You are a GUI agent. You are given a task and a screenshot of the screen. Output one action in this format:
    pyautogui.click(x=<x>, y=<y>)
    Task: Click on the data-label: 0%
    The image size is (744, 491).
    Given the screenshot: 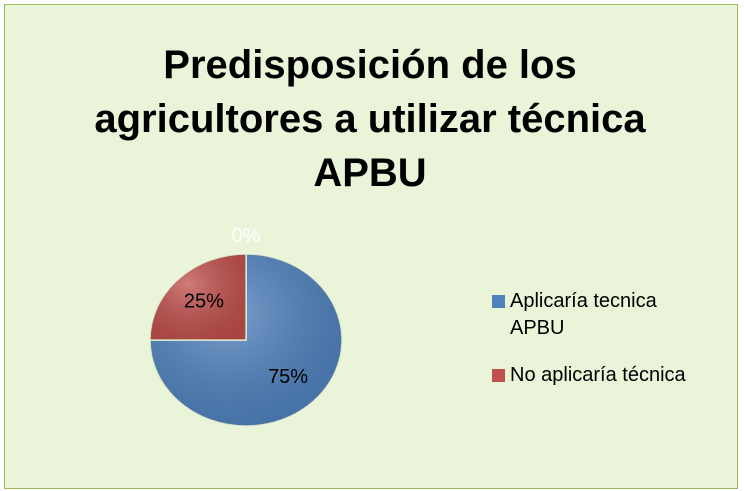 What is the action you would take?
    pyautogui.click(x=246, y=236)
    